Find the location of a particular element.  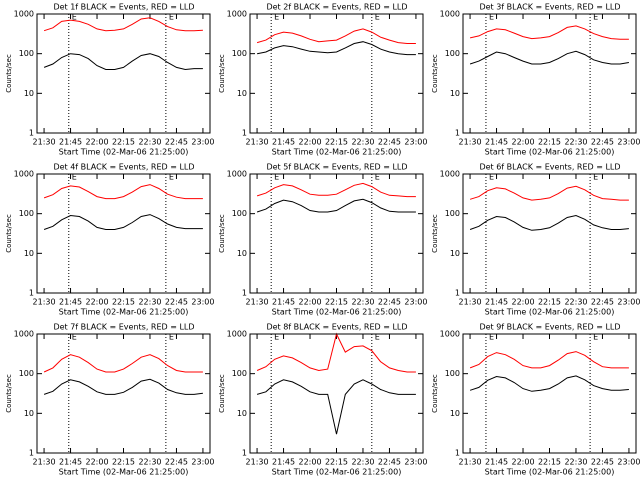

panel-title: Det 7f BLACK = Events, RED = LLD is located at coordinates (123, 327).